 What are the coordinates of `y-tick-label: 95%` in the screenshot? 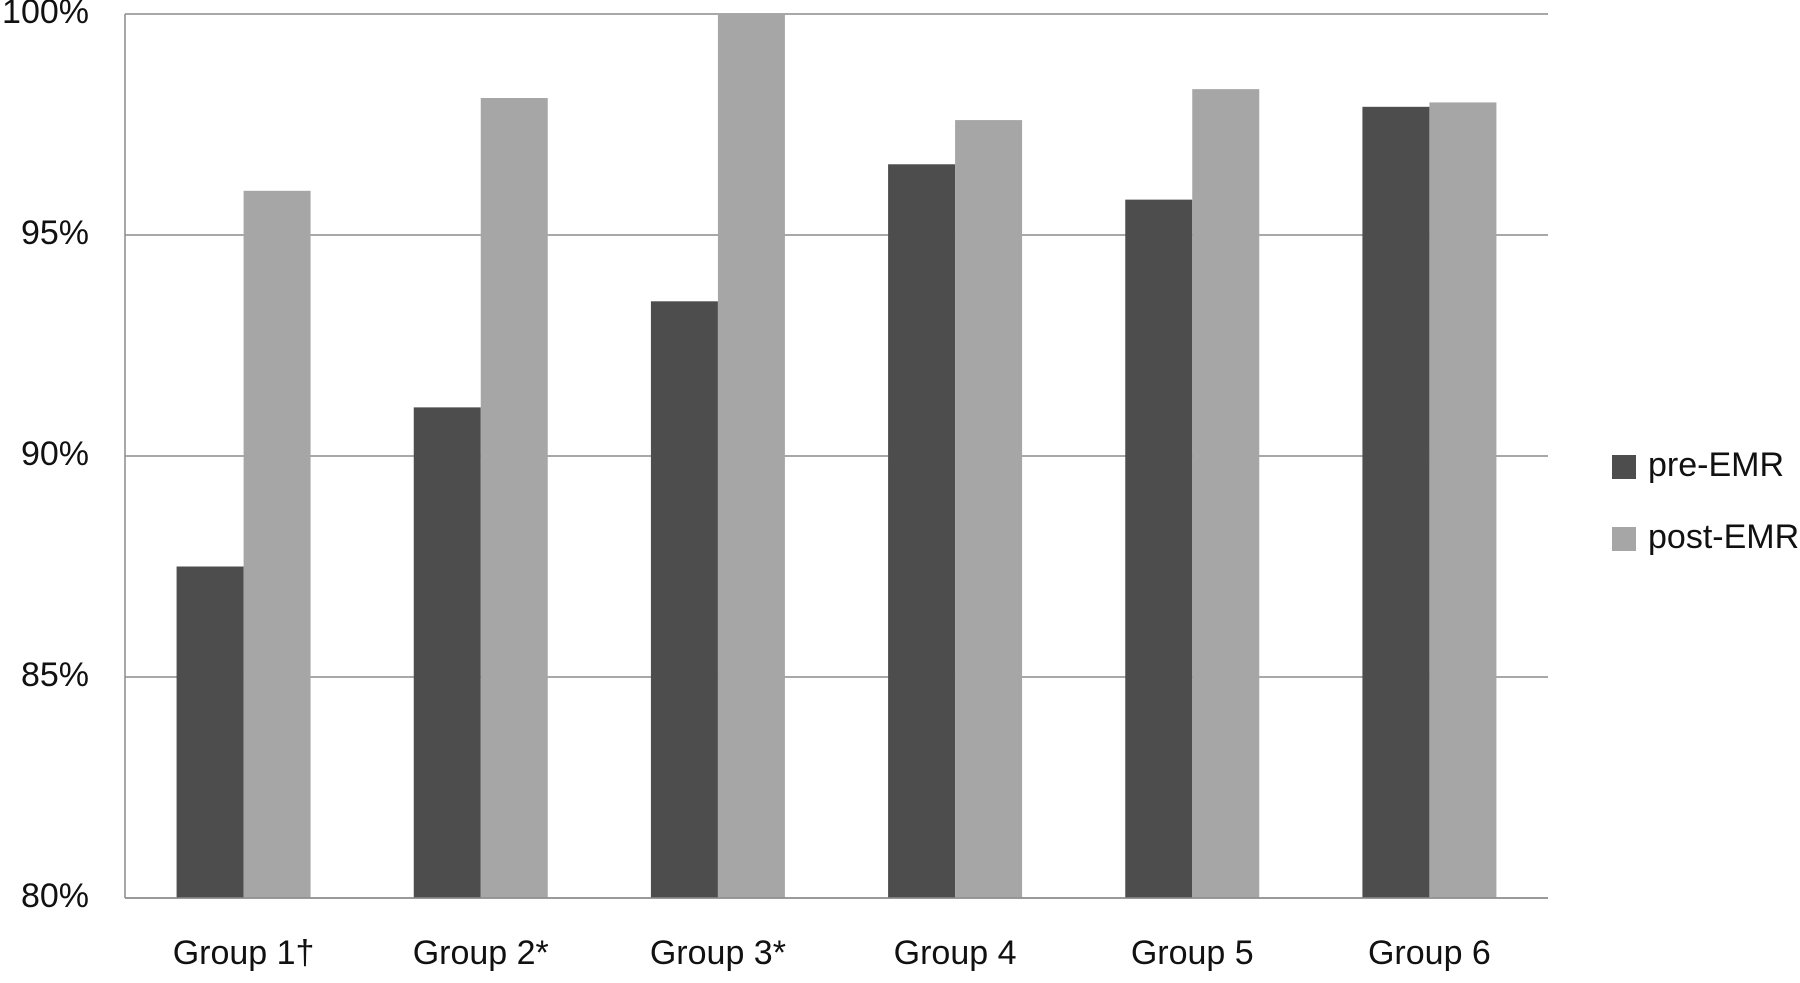 It's located at (55, 233).